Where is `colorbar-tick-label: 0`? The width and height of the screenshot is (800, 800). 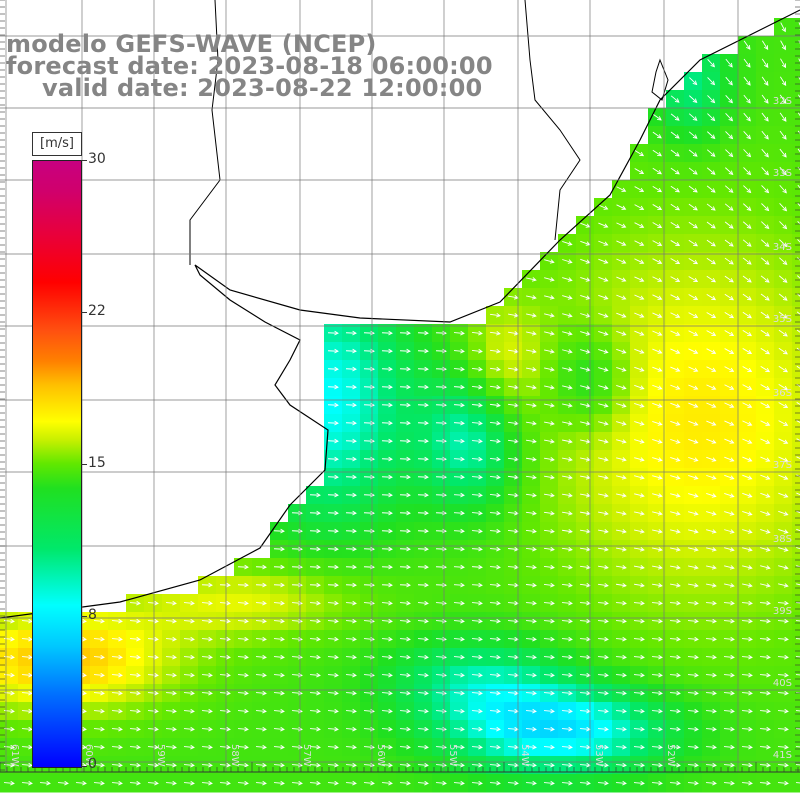
colorbar-tick-label: 0 is located at coordinates (92, 764).